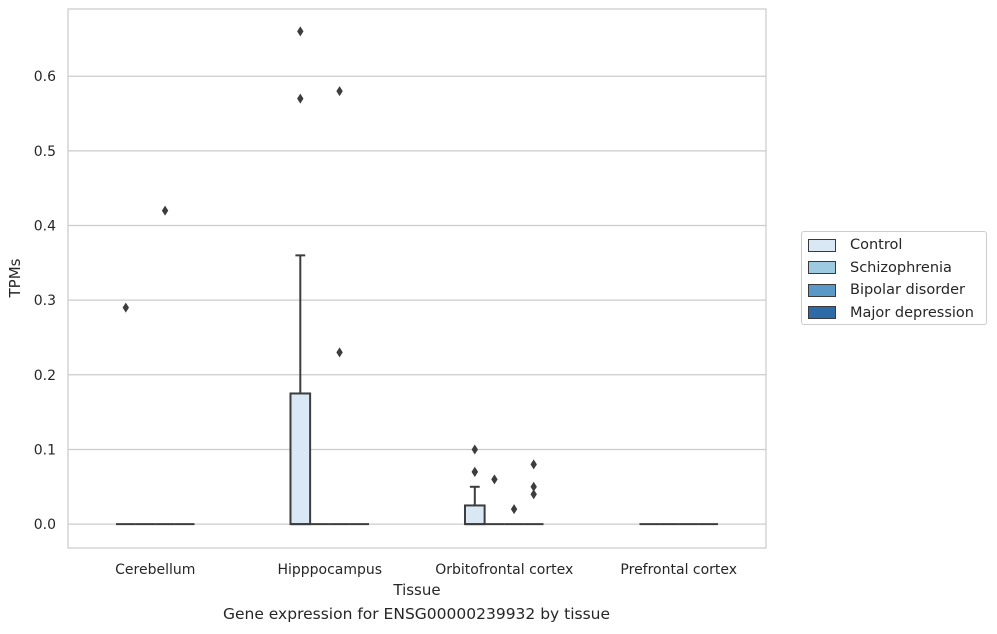 This screenshot has height=634, width=997. Describe the element at coordinates (45, 450) in the screenshot. I see `y-tick-label: 0.1` at that location.